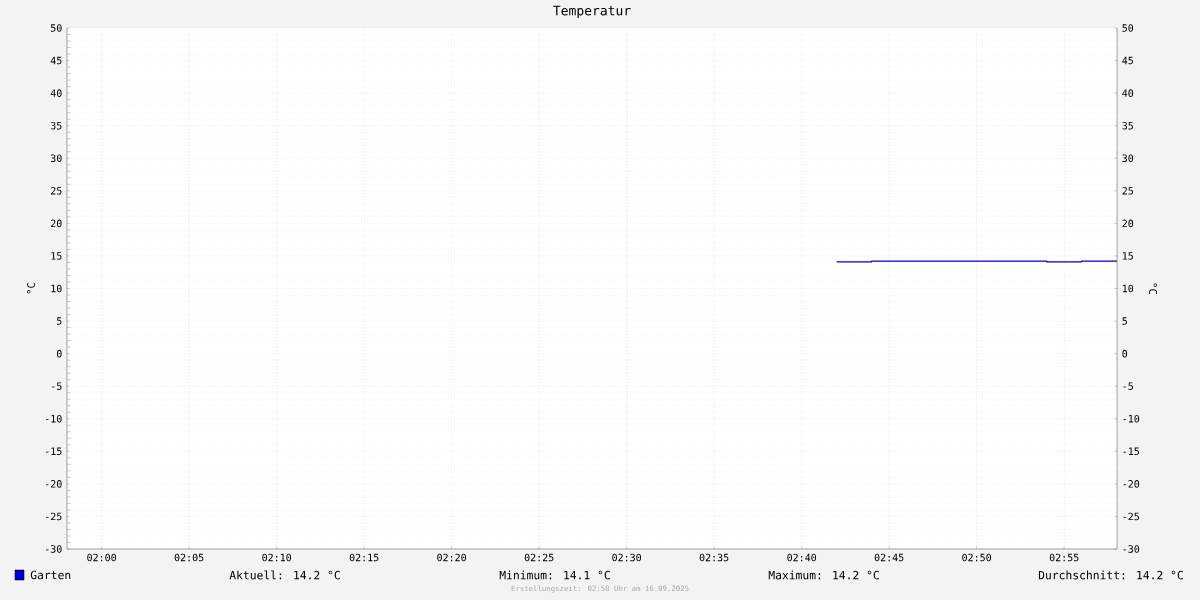 Image resolution: width=1200 pixels, height=600 pixels. What do you see at coordinates (627, 557) in the screenshot?
I see `x-tick-label: 02:30` at bounding box center [627, 557].